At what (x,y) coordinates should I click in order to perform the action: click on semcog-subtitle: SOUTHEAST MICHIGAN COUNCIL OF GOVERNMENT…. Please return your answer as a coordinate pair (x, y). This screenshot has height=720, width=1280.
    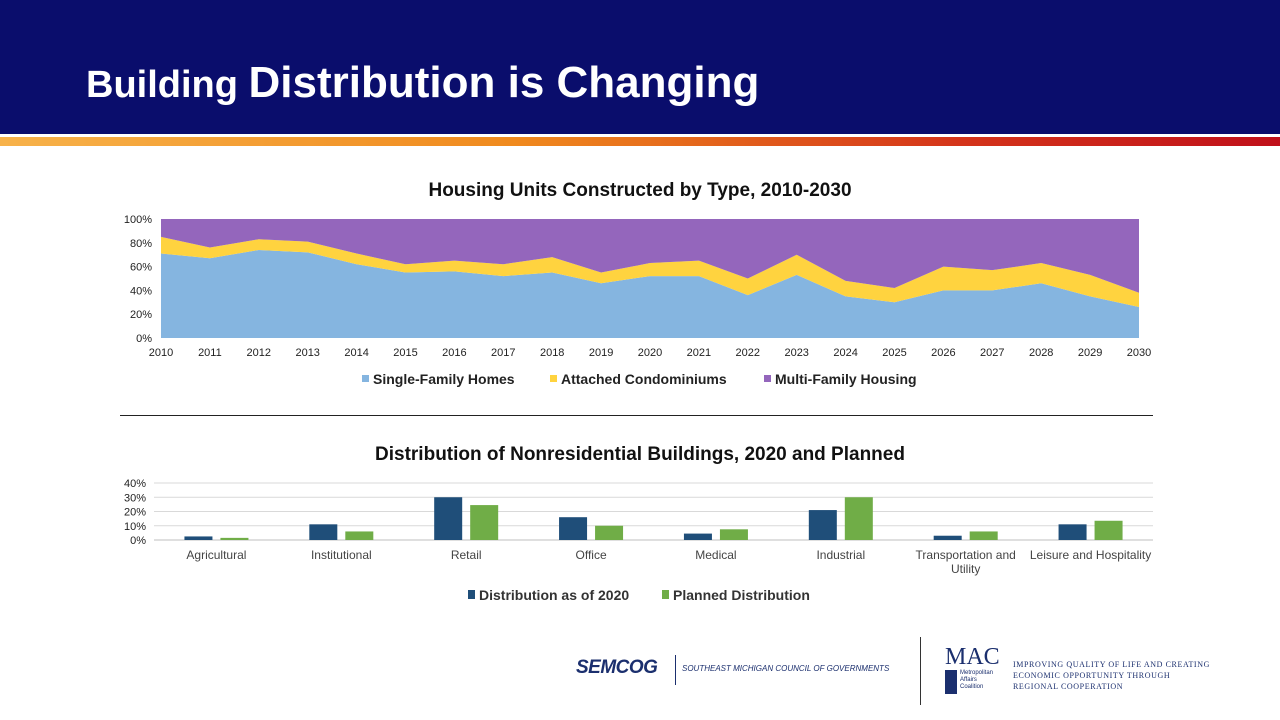
    Looking at the image, I should click on (786, 668).